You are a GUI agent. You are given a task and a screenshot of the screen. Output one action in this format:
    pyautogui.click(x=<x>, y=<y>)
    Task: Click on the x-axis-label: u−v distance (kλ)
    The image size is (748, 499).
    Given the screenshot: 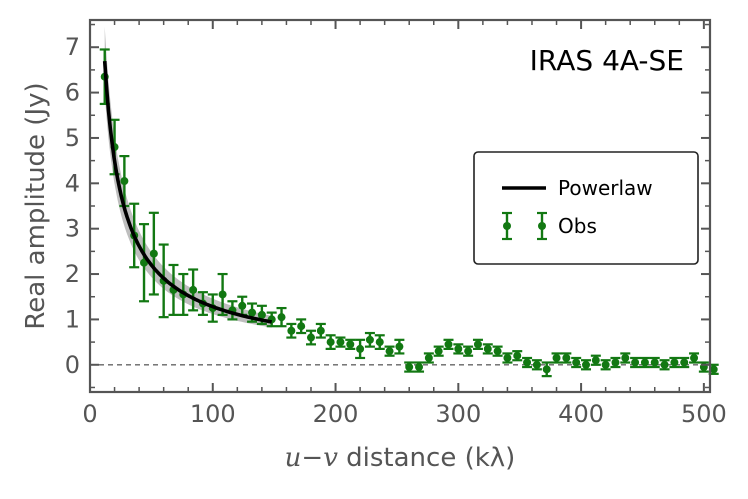 What is the action you would take?
    pyautogui.click(x=400, y=458)
    